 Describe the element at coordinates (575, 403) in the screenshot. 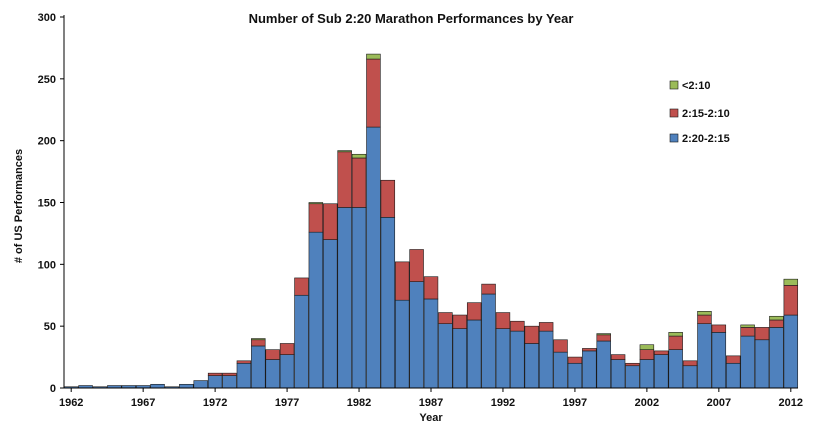

I see `x-tick-label: 1997` at that location.